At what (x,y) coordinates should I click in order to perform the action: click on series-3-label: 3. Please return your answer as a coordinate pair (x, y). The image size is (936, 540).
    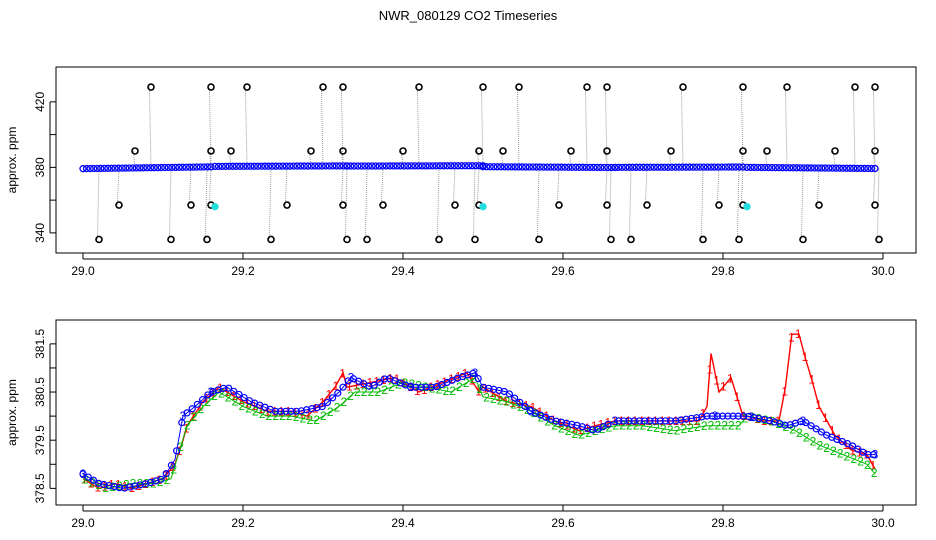
    Looking at the image, I should click on (751, 417).